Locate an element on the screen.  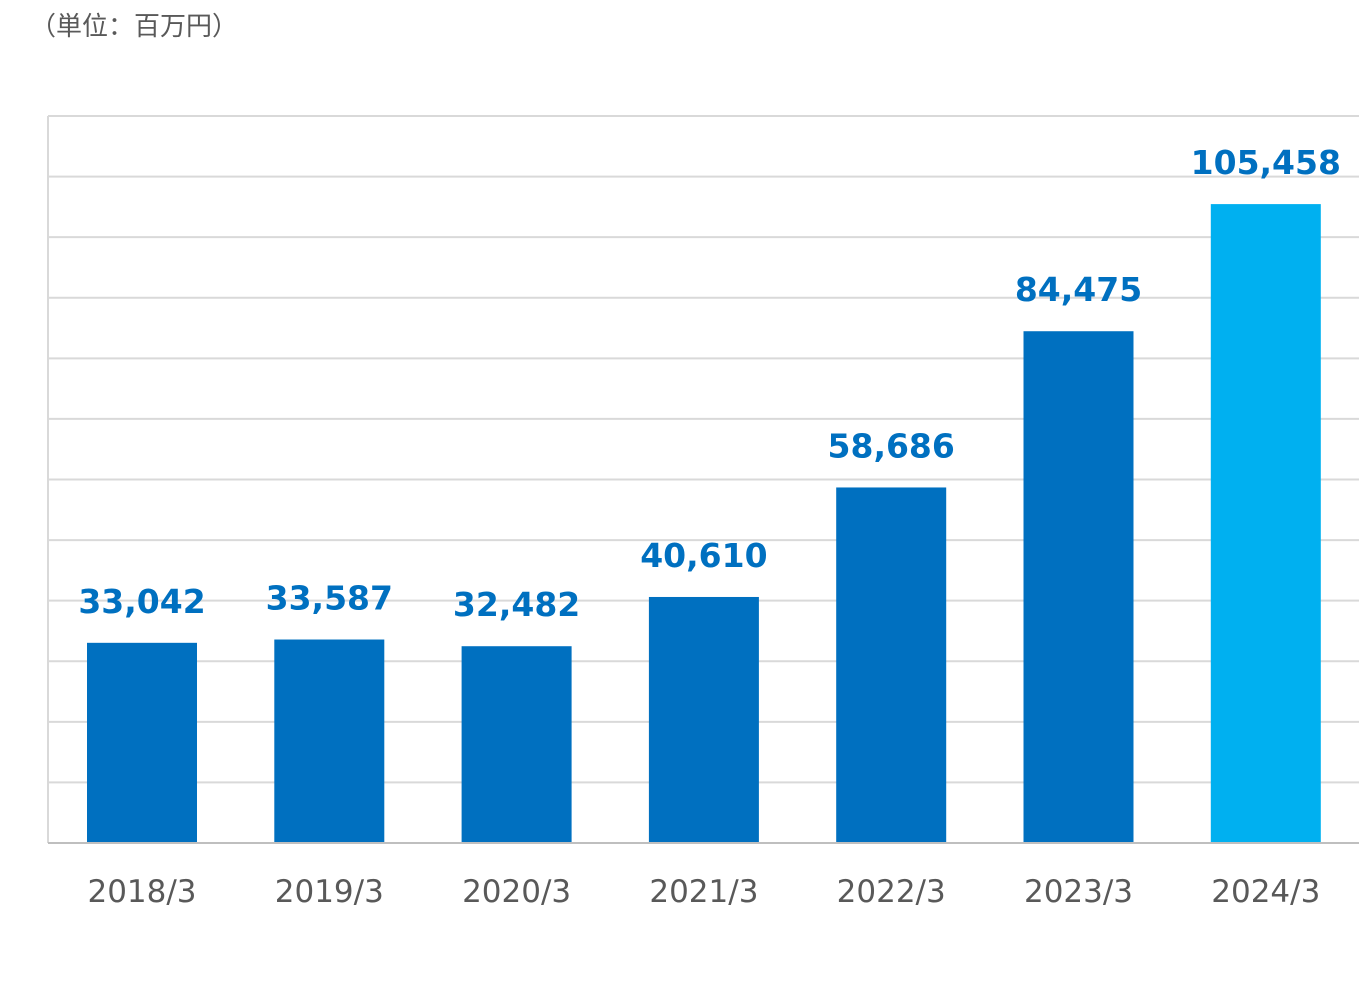
bar-2022/3 is located at coordinates (891, 665).